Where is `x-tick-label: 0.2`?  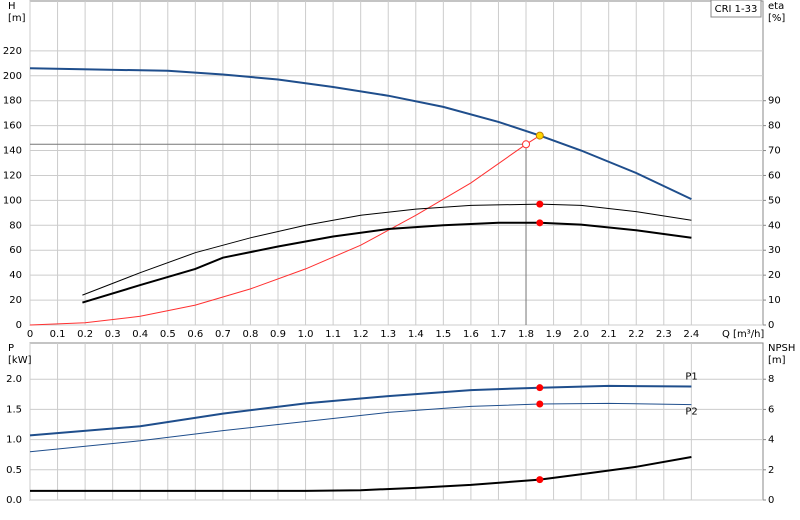
x-tick-label: 0.2 is located at coordinates (85, 334).